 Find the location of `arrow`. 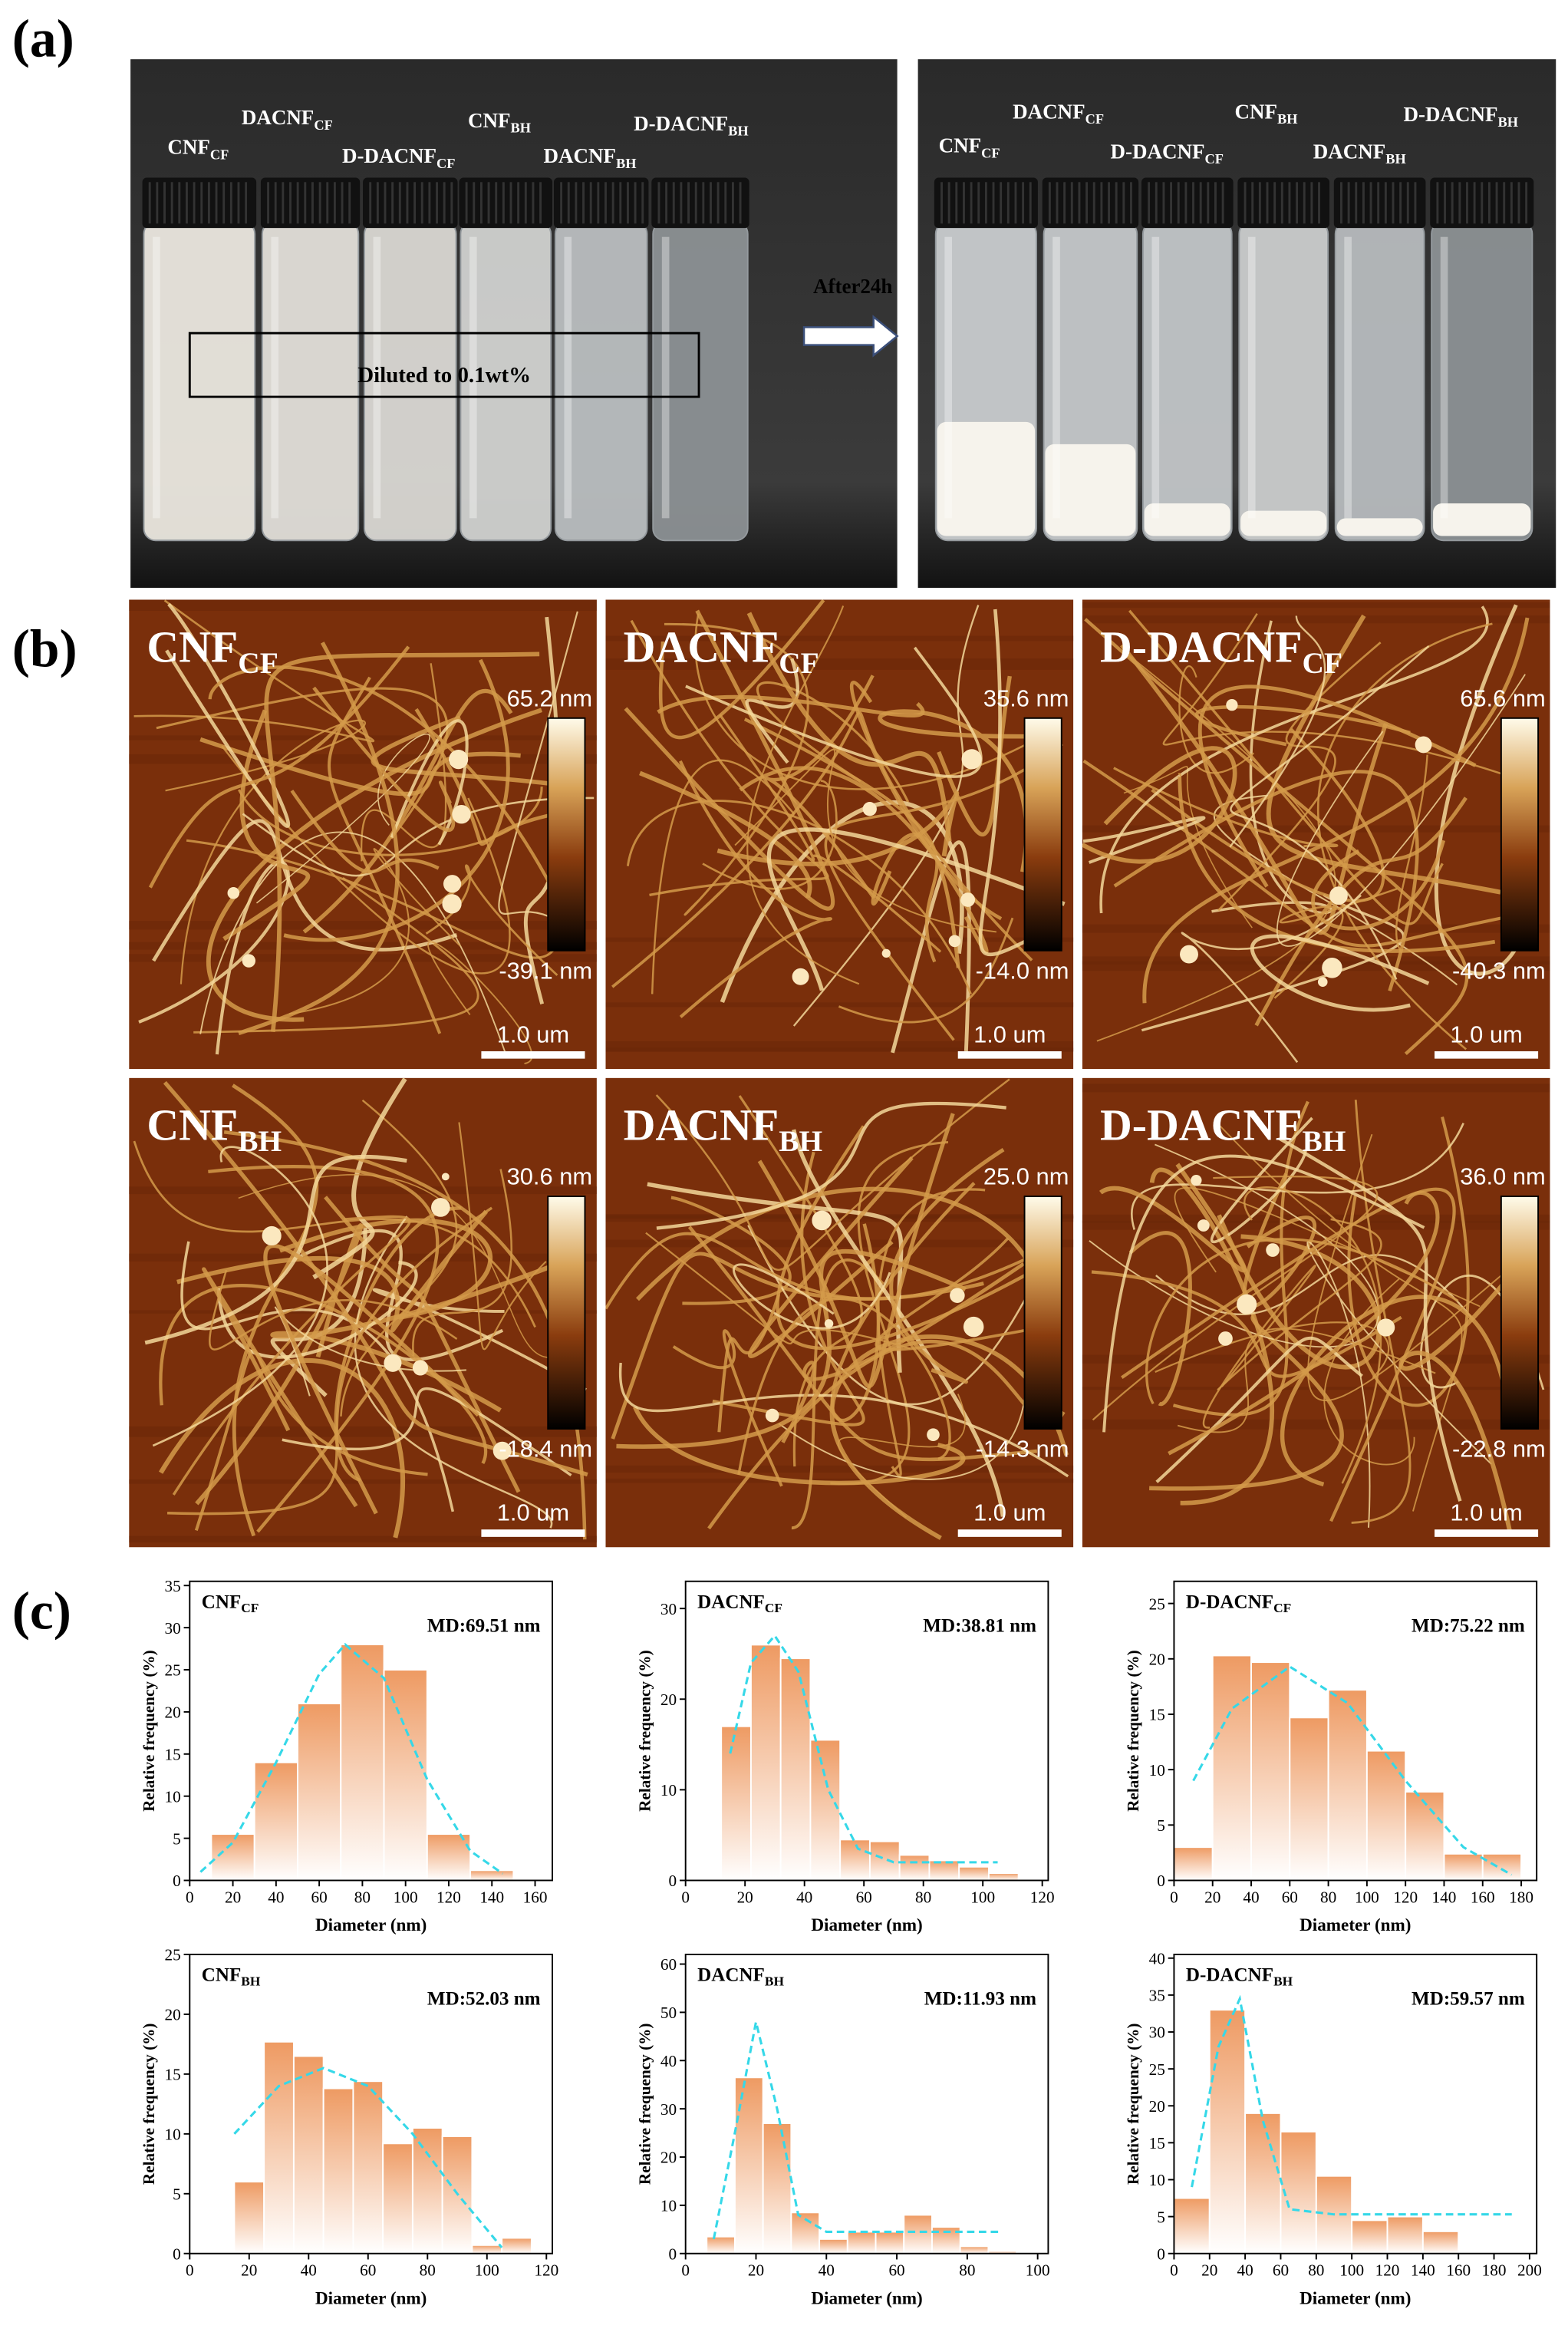

arrow is located at coordinates (850, 336).